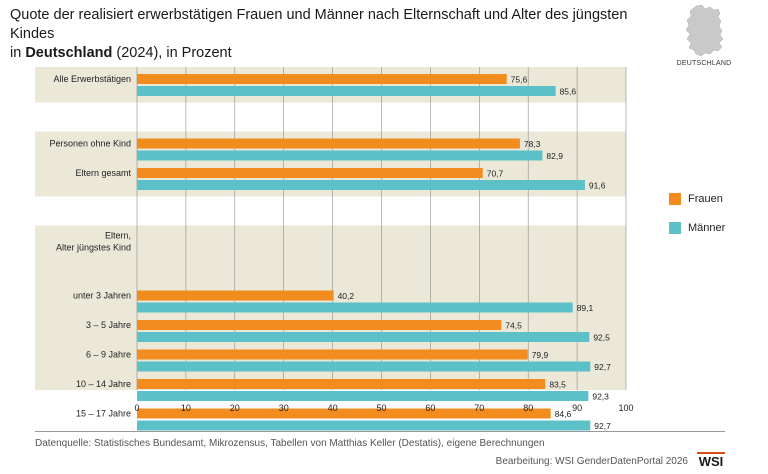 This screenshot has width=768, height=474. What do you see at coordinates (557, 385) in the screenshot?
I see `value-label-frauen: 83,5` at bounding box center [557, 385].